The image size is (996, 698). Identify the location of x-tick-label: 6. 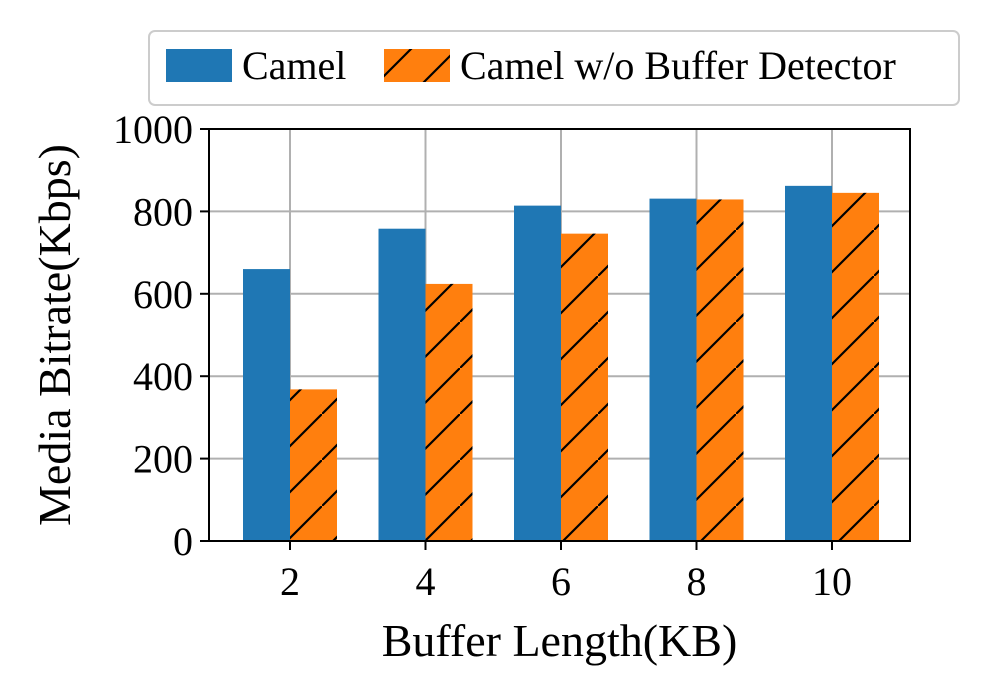
(561, 581).